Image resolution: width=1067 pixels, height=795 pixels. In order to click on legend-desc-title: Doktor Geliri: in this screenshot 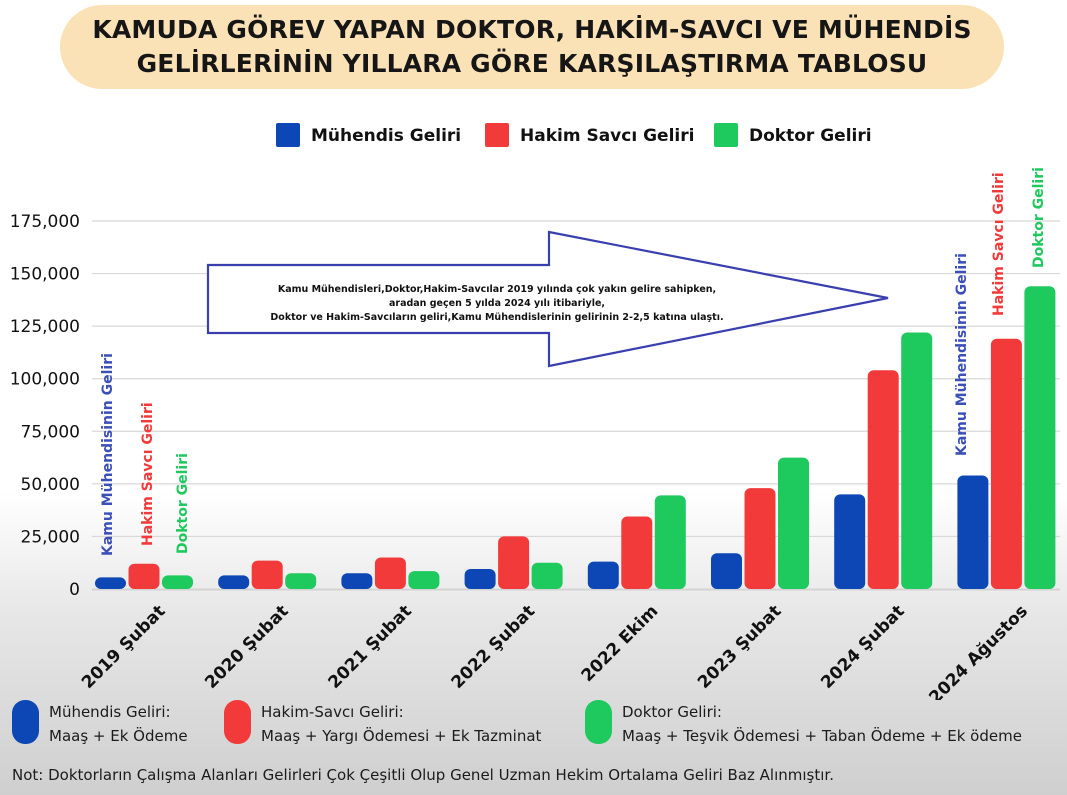, I will do `click(672, 712)`.